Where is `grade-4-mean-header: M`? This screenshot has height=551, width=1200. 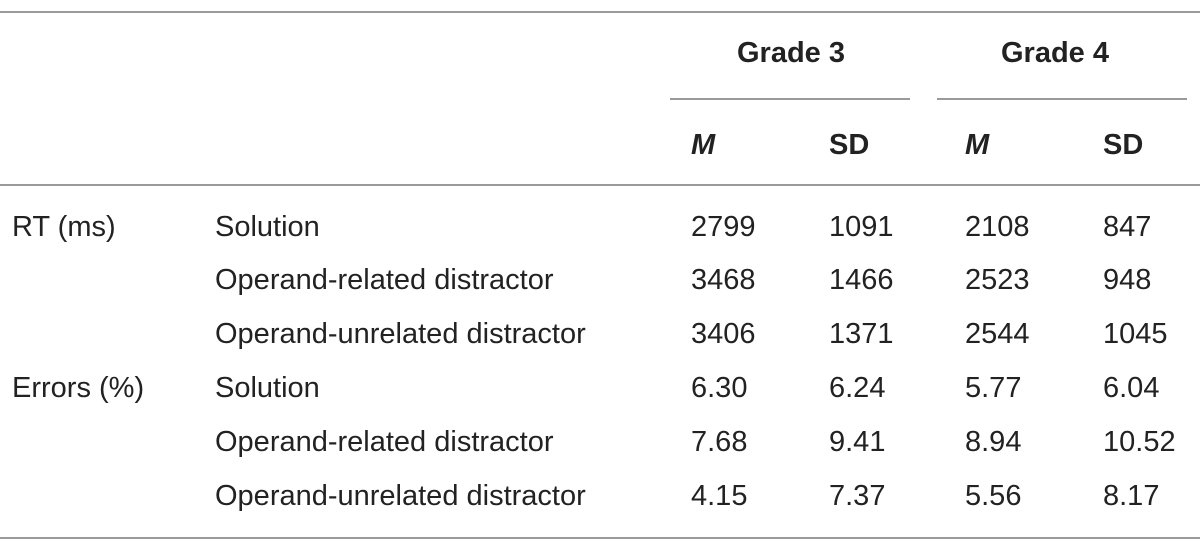 grade-4-mean-header: M is located at coordinates (977, 145).